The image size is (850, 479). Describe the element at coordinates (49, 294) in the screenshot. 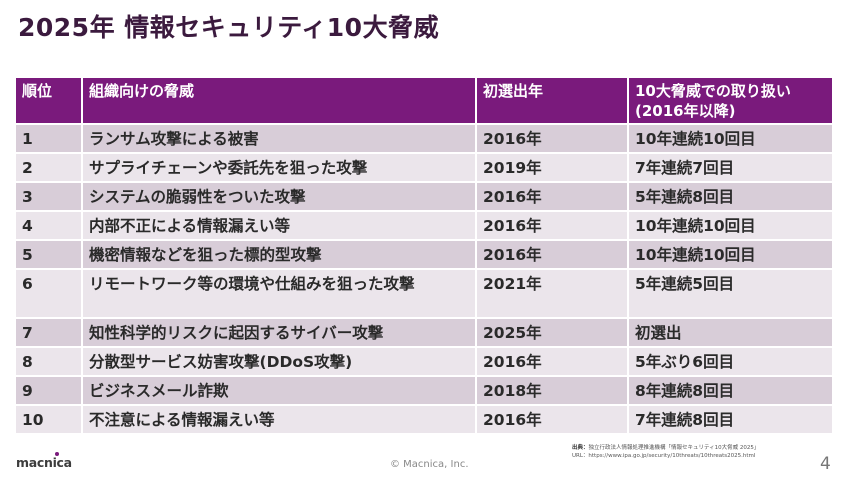

I see `rank-cell: 6` at that location.